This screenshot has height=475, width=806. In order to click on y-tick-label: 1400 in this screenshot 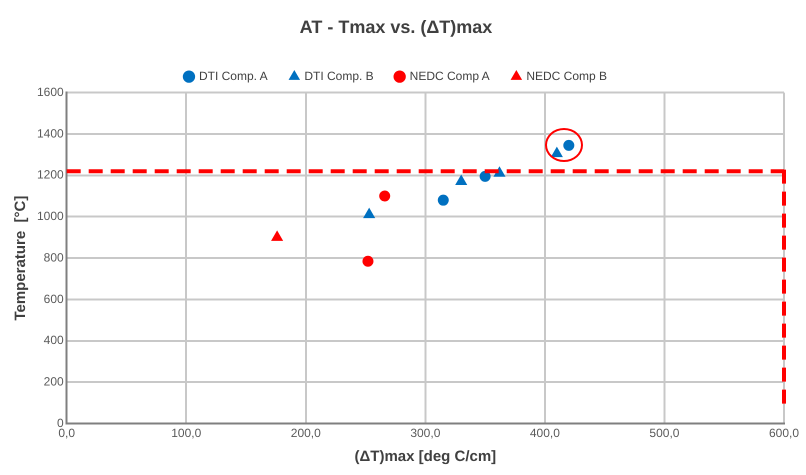, I will do `click(50, 133)`.